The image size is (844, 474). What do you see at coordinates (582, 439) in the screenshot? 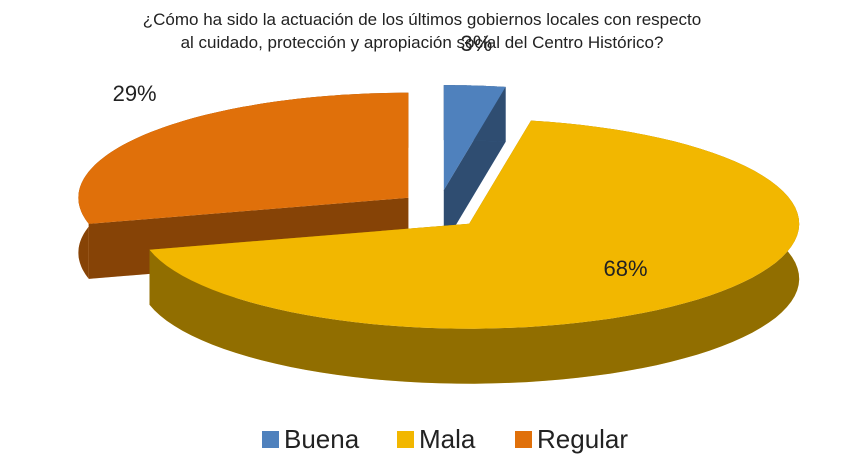
I see `legend-label: Regular` at bounding box center [582, 439].